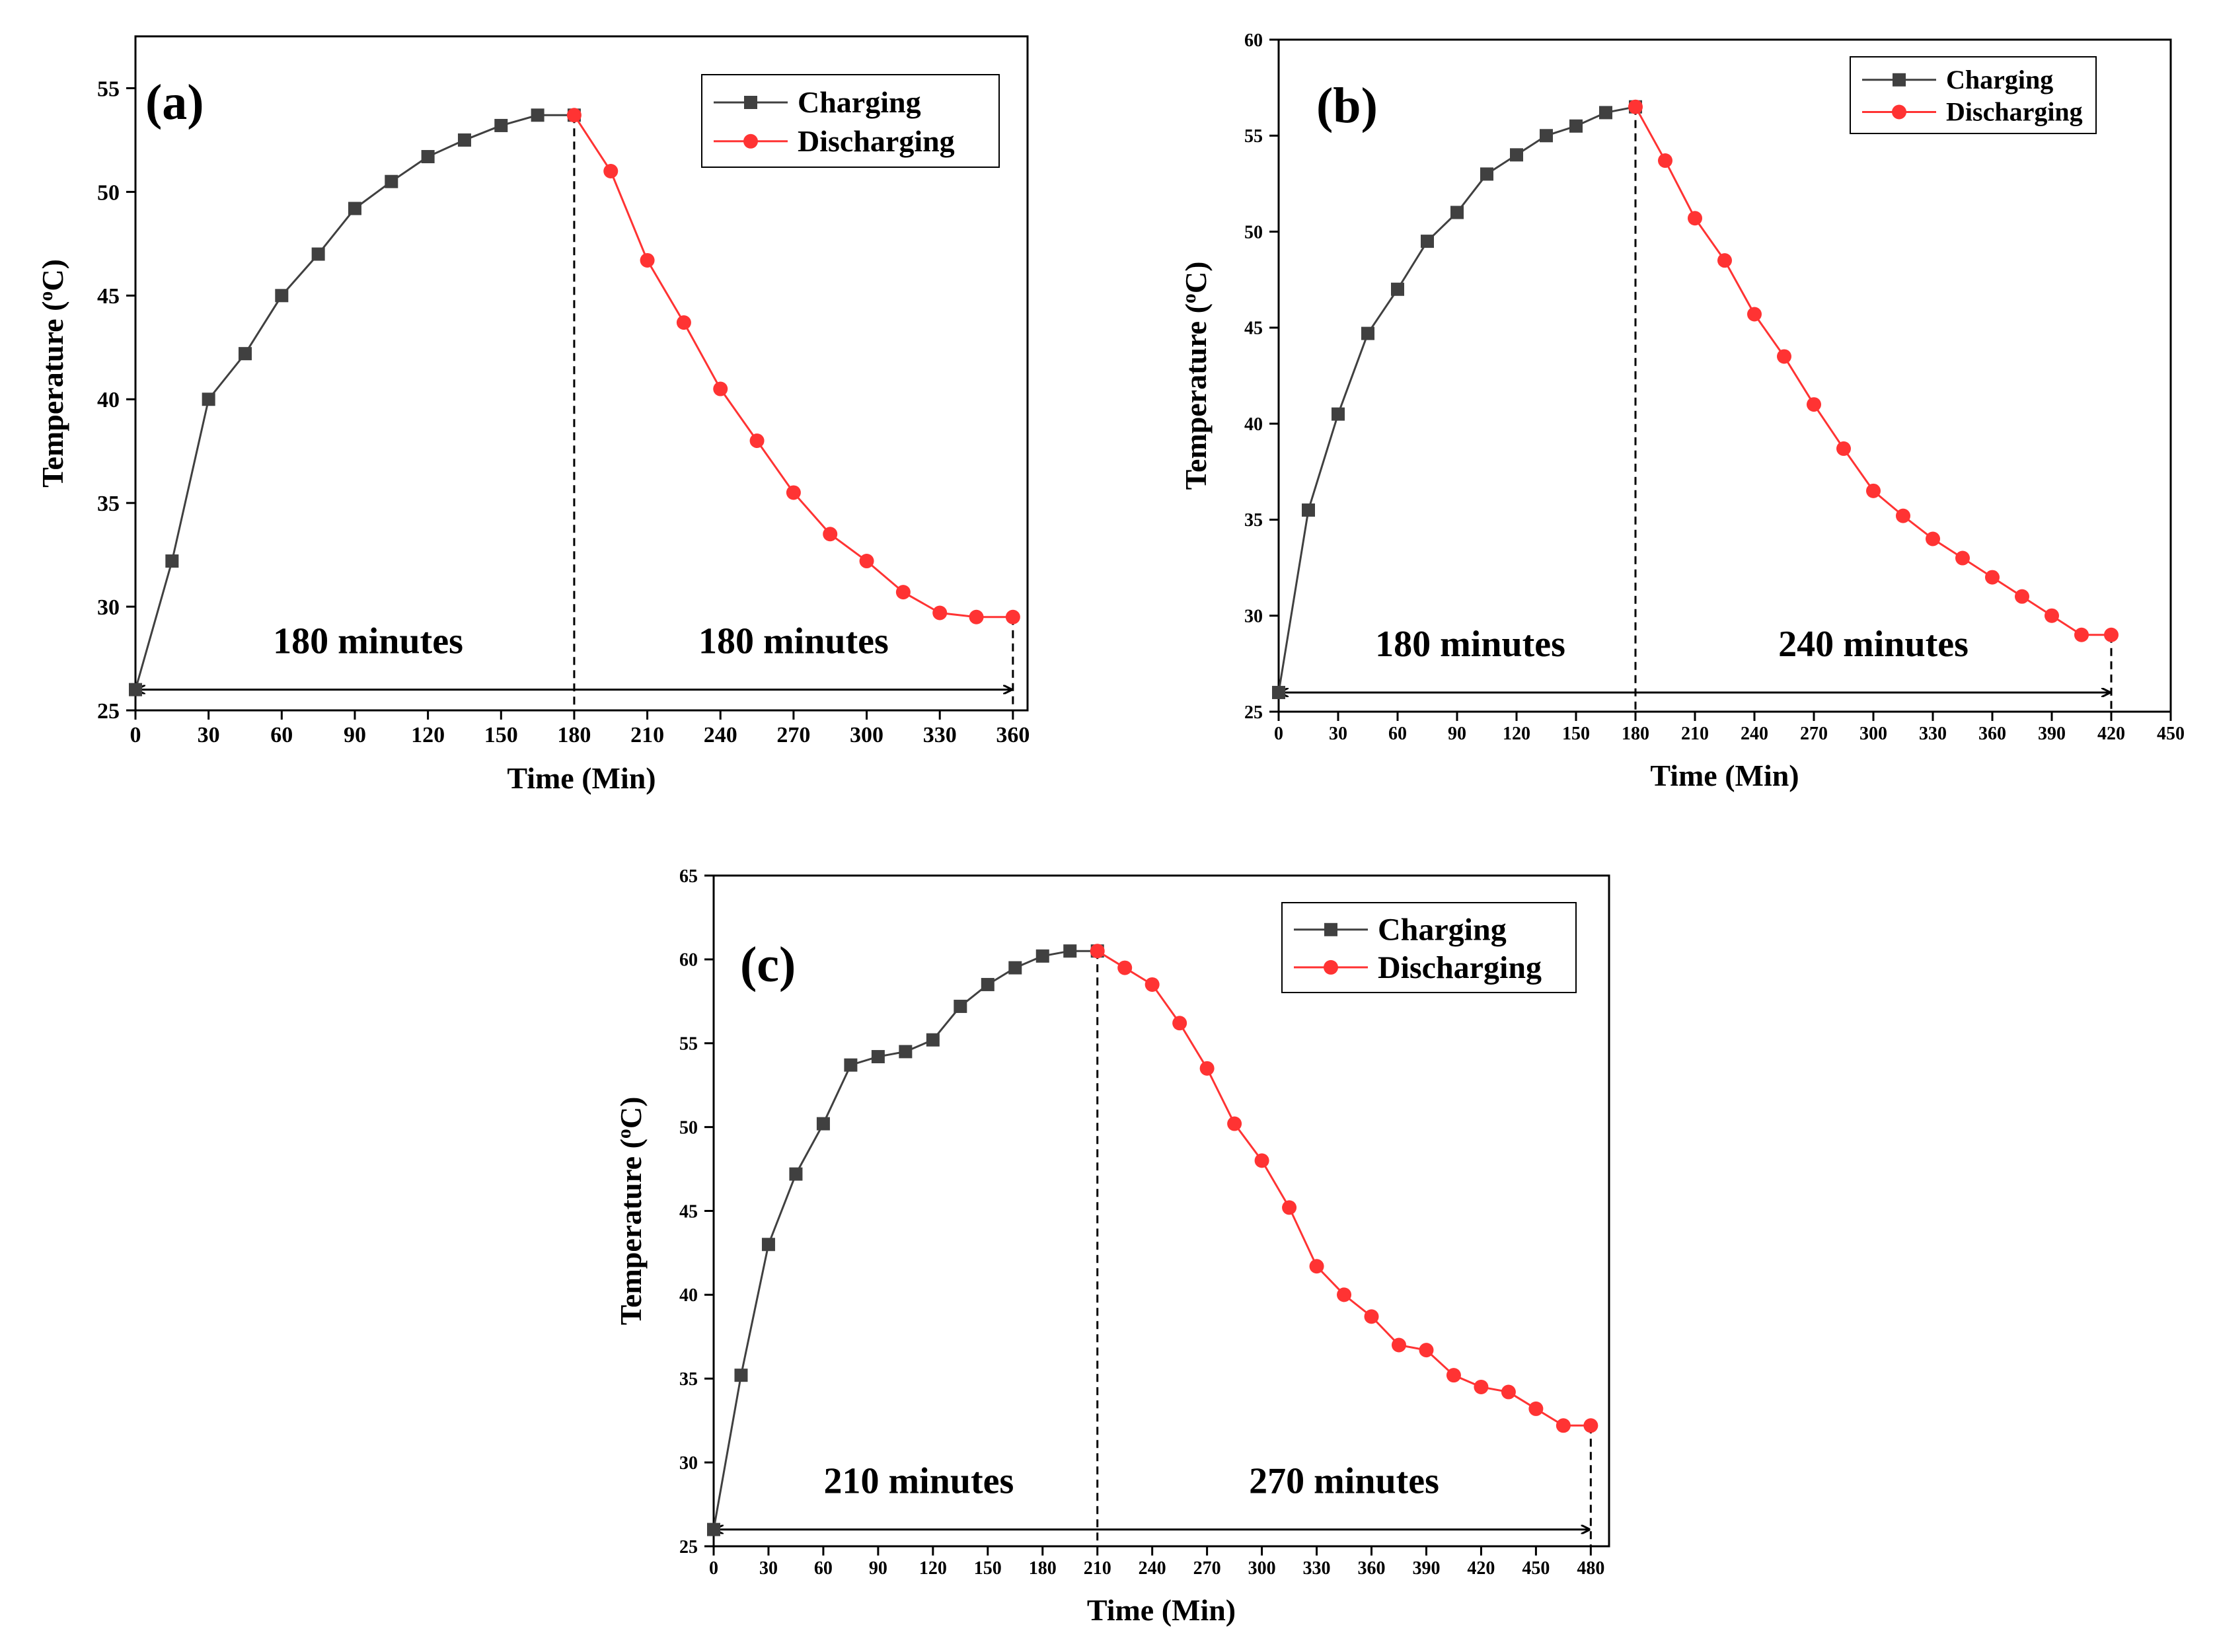  I want to click on y-axis-label: Temperature (oC), so click(1195, 376).